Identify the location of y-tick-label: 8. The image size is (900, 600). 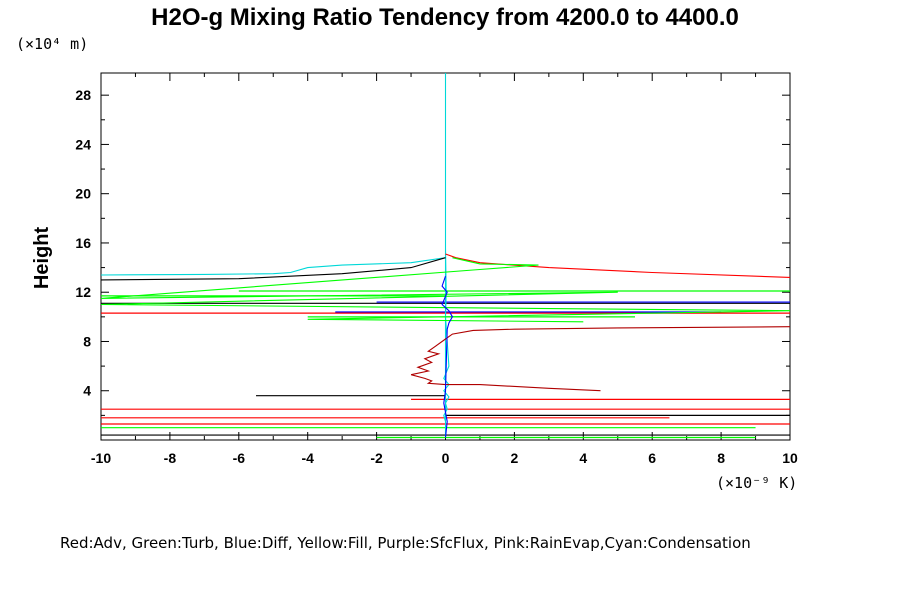
(87, 341).